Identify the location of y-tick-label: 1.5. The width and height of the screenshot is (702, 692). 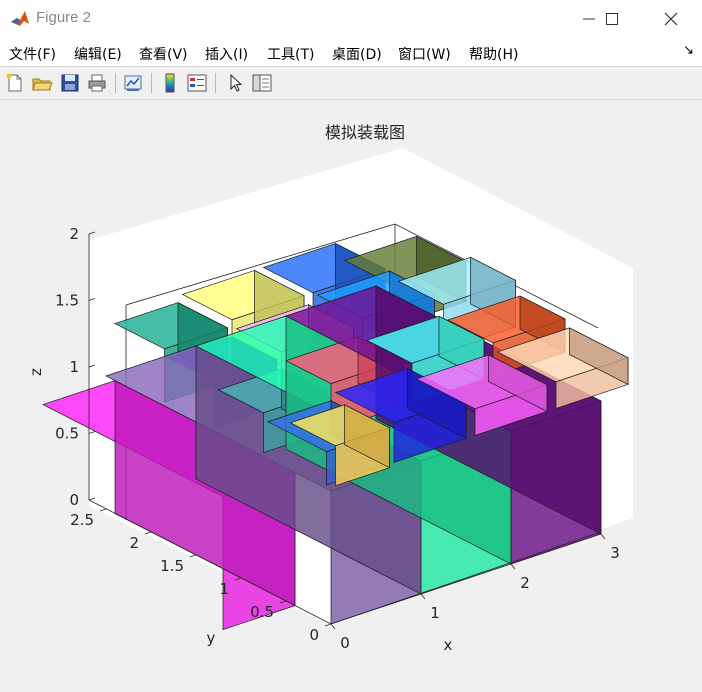
(172, 566).